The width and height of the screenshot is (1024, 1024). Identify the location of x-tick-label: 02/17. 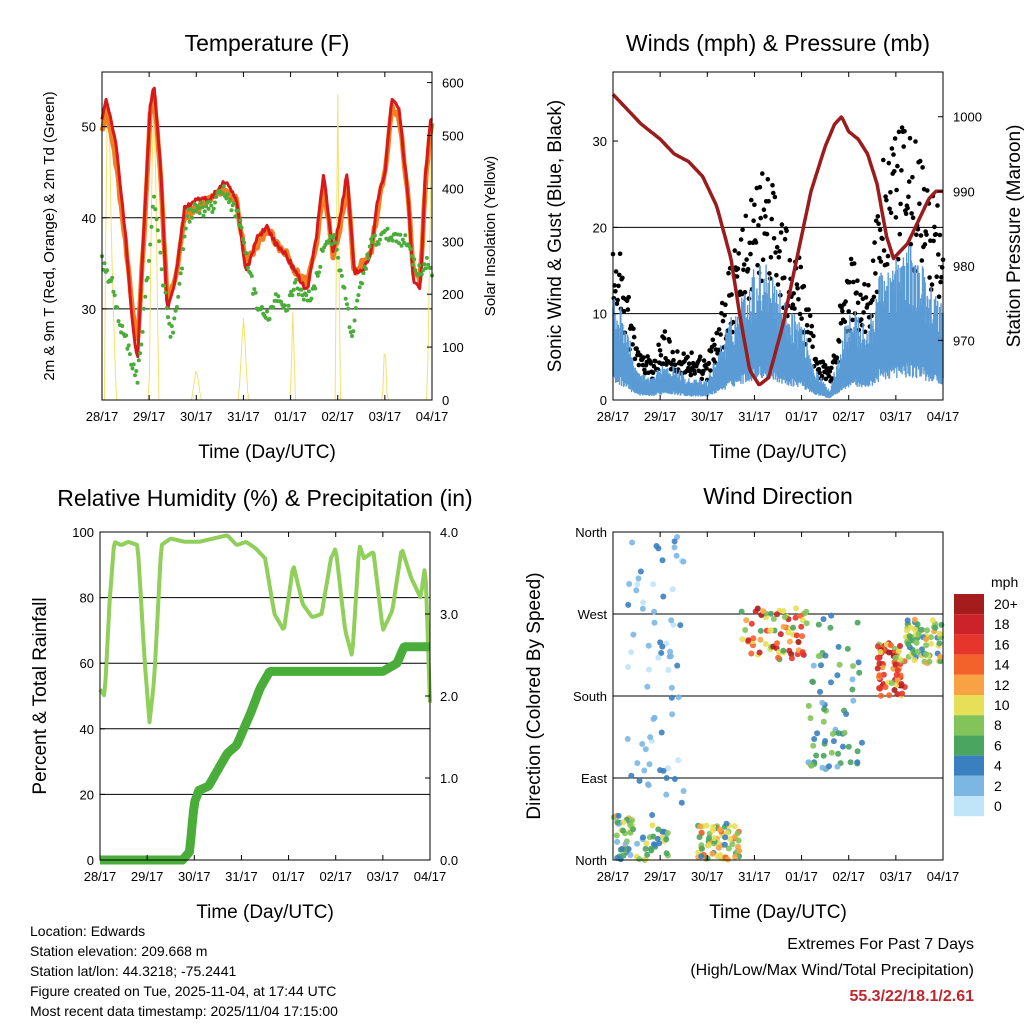
(337, 416).